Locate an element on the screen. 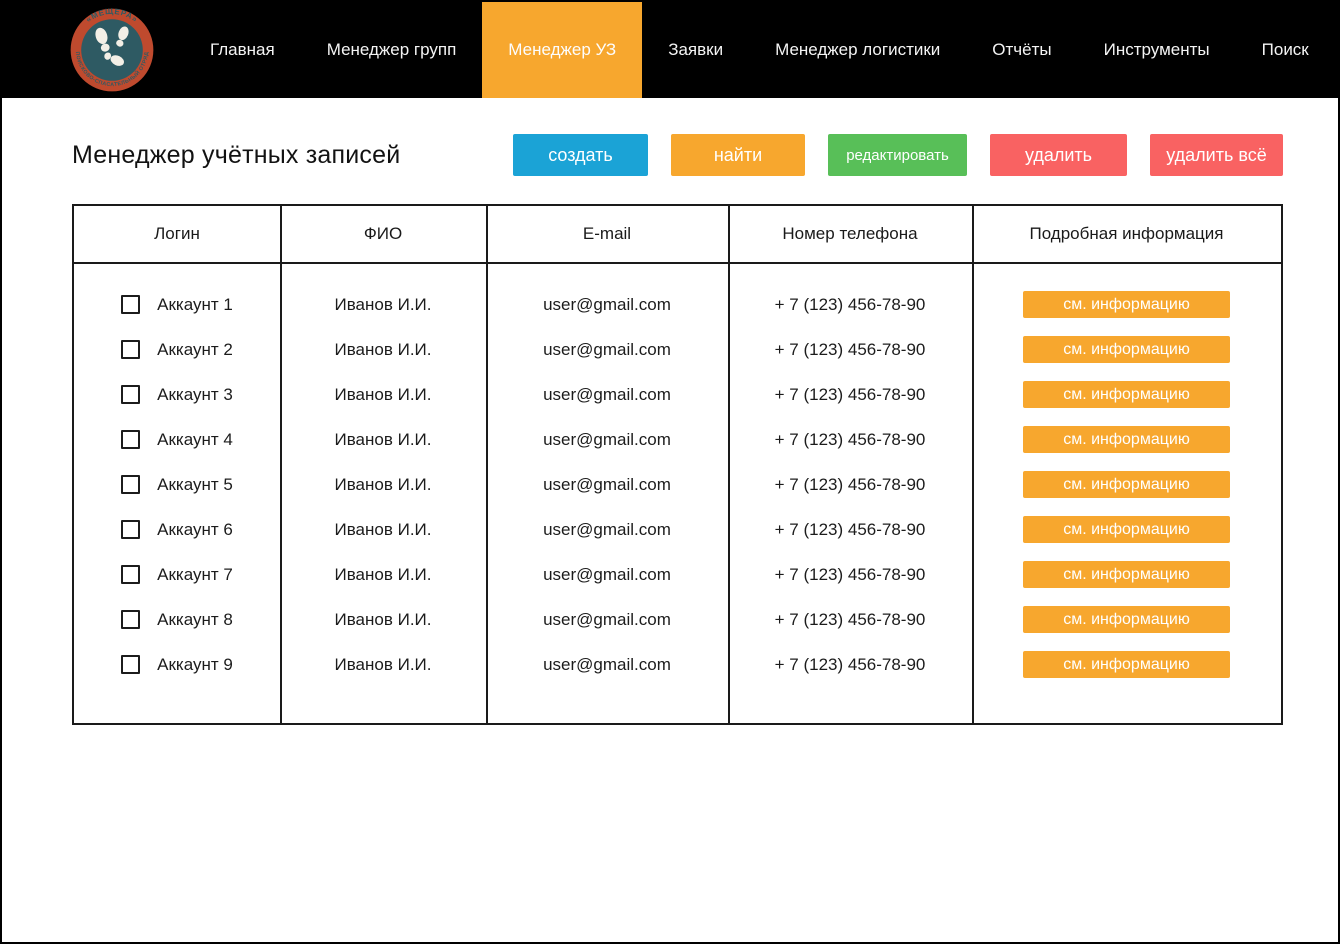  top-navbar: «МЕЩЕРА» ПОИСКОВО-СПАСАТЕЛЬНЫЙ ОТРЯД is located at coordinates (670, 50).